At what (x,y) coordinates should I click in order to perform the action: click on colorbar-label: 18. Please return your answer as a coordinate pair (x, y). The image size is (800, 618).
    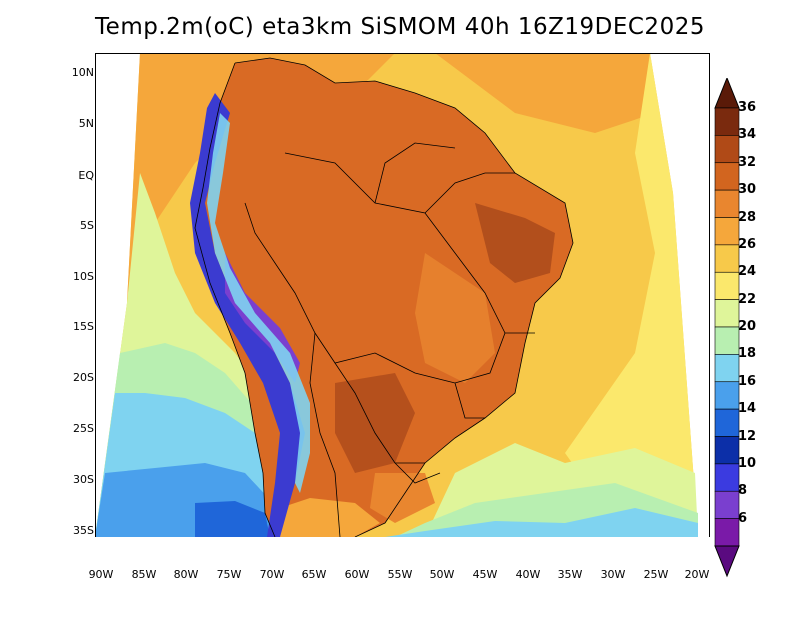
    Looking at the image, I should click on (747, 354).